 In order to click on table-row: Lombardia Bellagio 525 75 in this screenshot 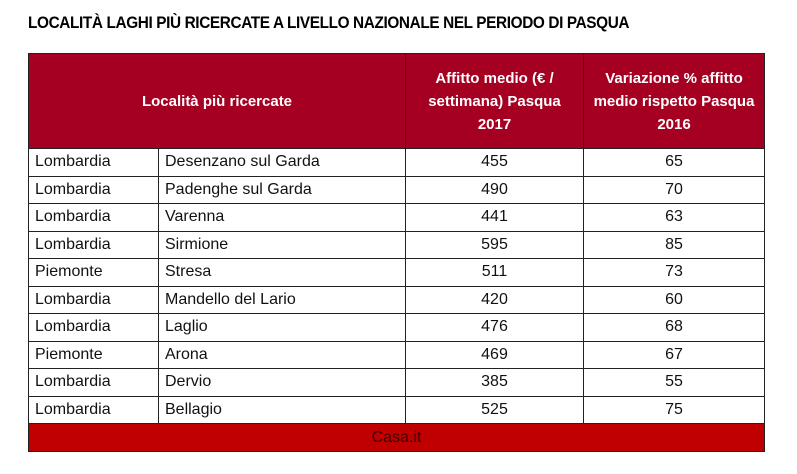, I will do `click(396, 409)`.